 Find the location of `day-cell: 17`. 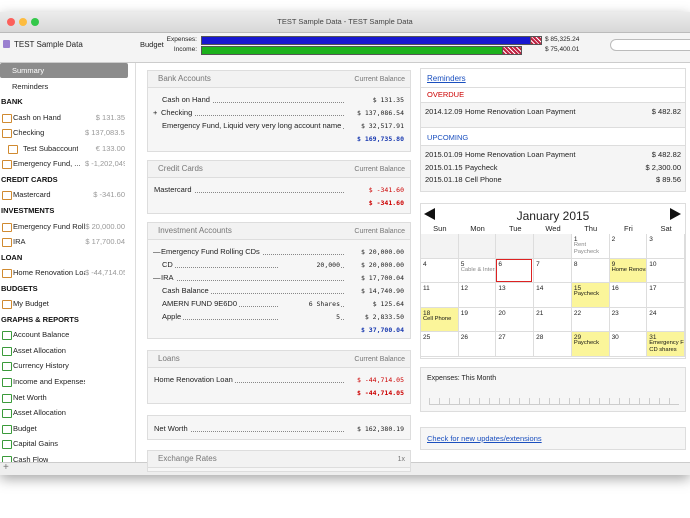

day-cell: 17 is located at coordinates (666, 295).